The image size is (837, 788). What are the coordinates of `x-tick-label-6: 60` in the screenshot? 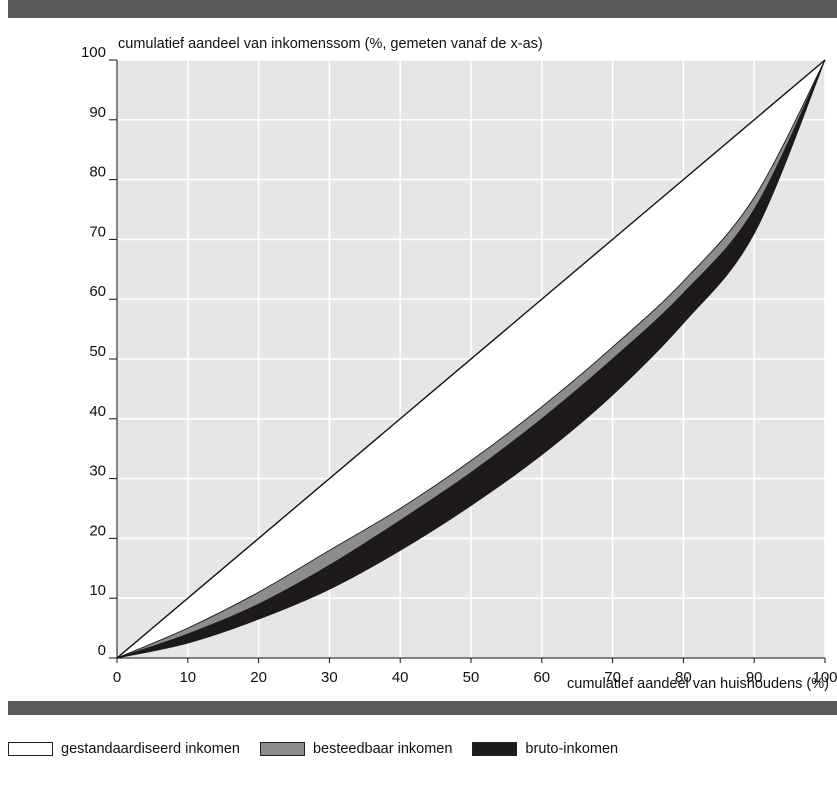 It's located at (541, 677).